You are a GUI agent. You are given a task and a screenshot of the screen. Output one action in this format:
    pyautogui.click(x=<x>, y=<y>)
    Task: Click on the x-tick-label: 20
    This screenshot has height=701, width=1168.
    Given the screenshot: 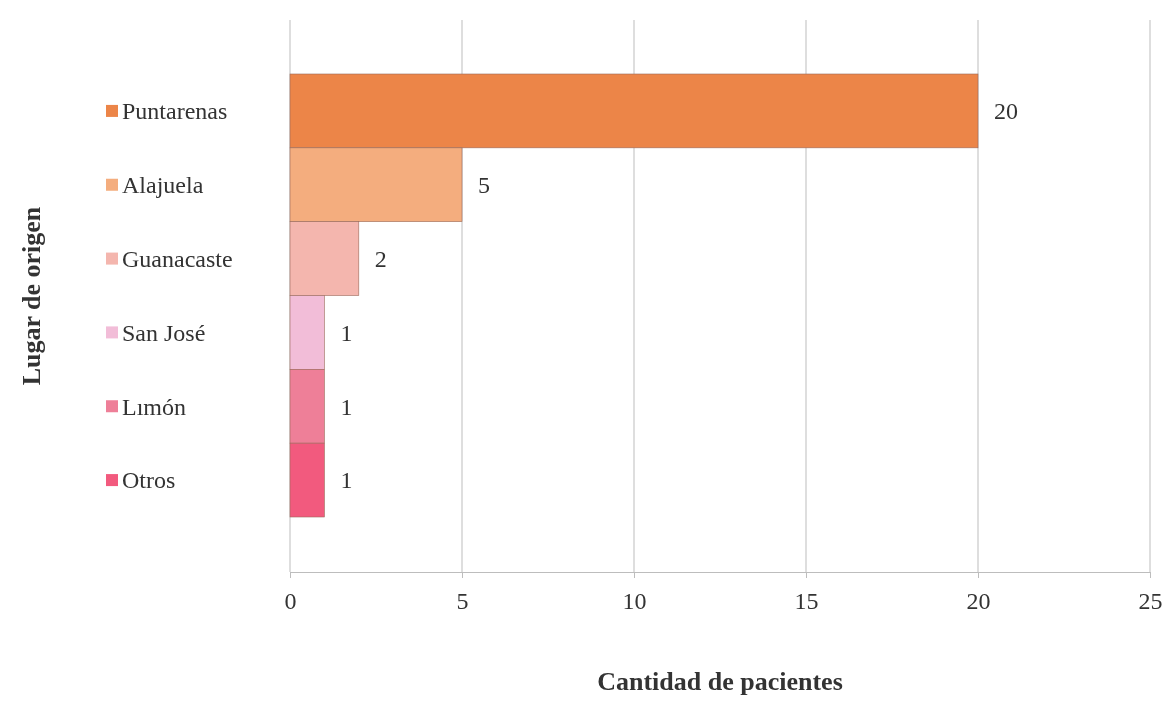 What is the action you would take?
    pyautogui.click(x=978, y=601)
    